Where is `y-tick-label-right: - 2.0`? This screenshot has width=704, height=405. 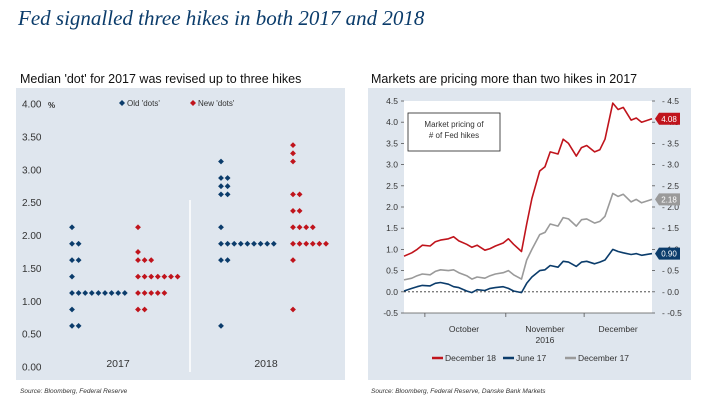
y-tick-label-right: - 2.0 is located at coordinates (670, 207).